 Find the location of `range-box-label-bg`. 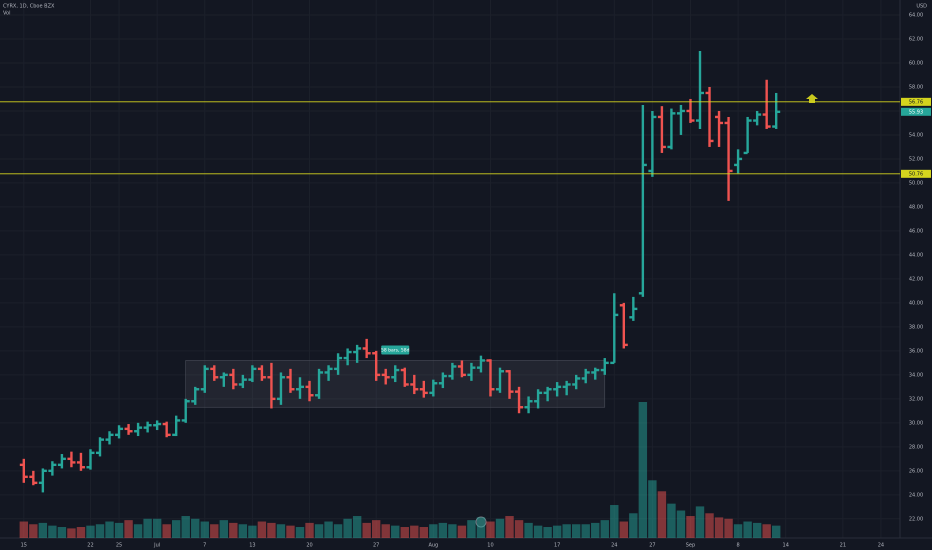

range-box-label-bg is located at coordinates (395, 350).